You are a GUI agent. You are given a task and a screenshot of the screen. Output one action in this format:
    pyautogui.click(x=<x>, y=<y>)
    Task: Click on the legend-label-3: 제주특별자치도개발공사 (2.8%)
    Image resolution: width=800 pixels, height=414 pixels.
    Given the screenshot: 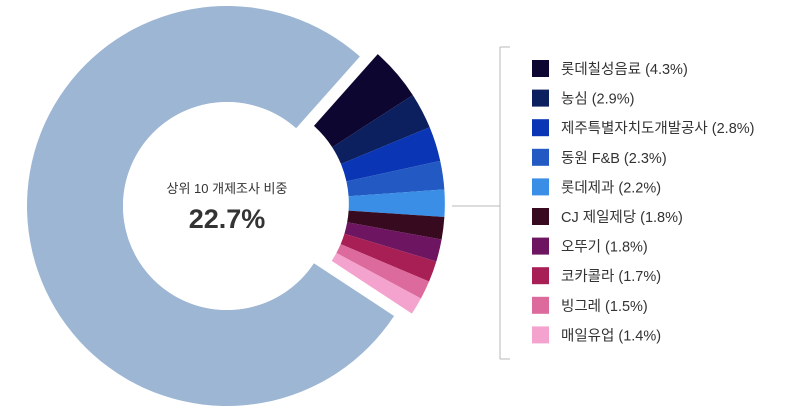 What is the action you would take?
    pyautogui.click(x=657, y=128)
    